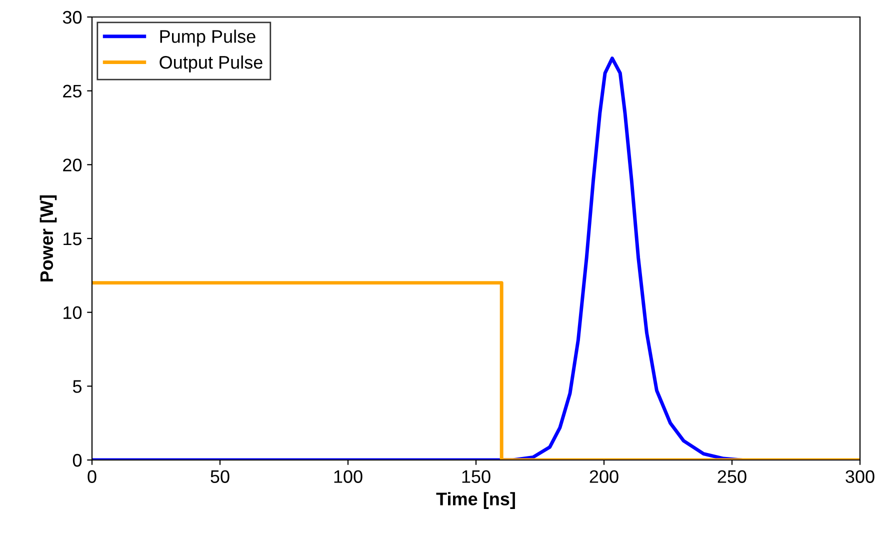 This screenshot has height=544, width=881. What do you see at coordinates (220, 476) in the screenshot?
I see `x-tick-label: 50` at bounding box center [220, 476].